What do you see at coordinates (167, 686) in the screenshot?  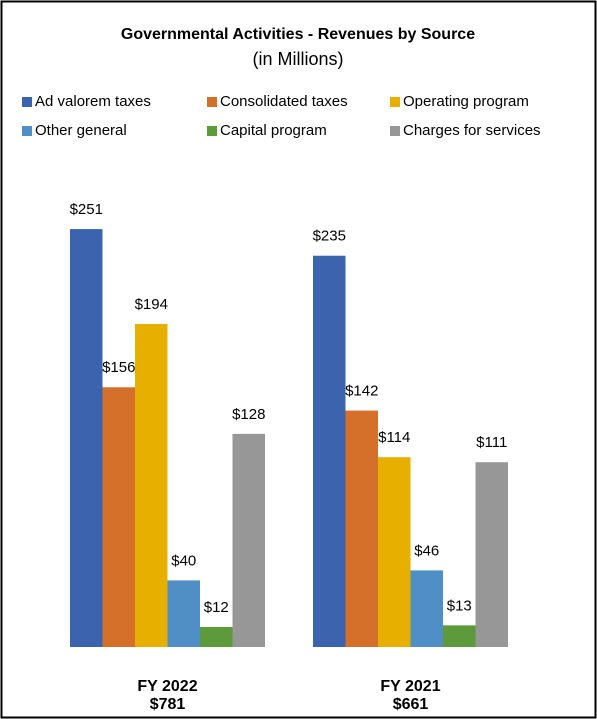 I see `x-tick-label: FY 2022` at bounding box center [167, 686].